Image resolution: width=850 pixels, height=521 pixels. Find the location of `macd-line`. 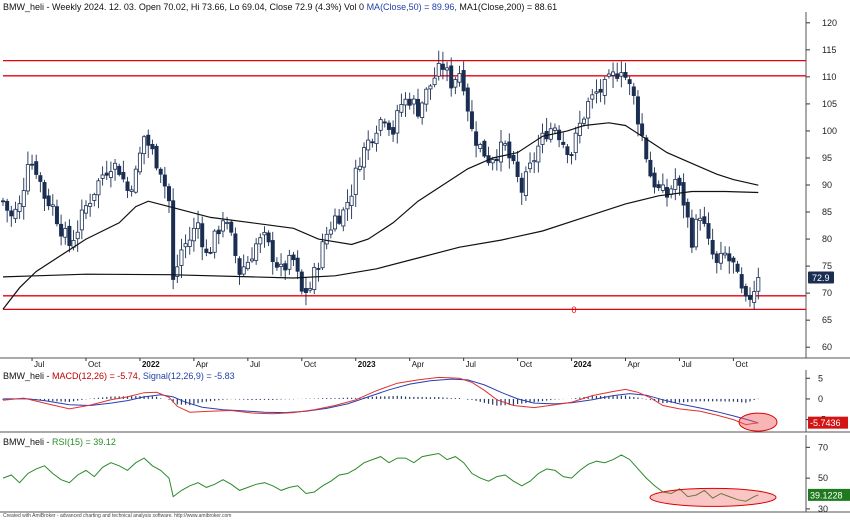

macd-line is located at coordinates (380, 401).